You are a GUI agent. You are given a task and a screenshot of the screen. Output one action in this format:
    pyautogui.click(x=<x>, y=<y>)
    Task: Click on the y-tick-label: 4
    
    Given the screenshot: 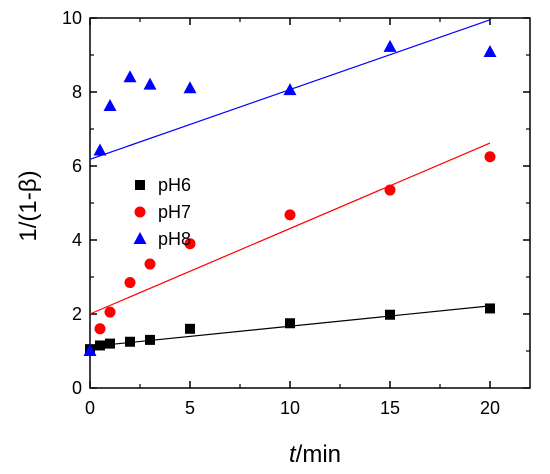 What is the action you would take?
    pyautogui.click(x=77, y=240)
    